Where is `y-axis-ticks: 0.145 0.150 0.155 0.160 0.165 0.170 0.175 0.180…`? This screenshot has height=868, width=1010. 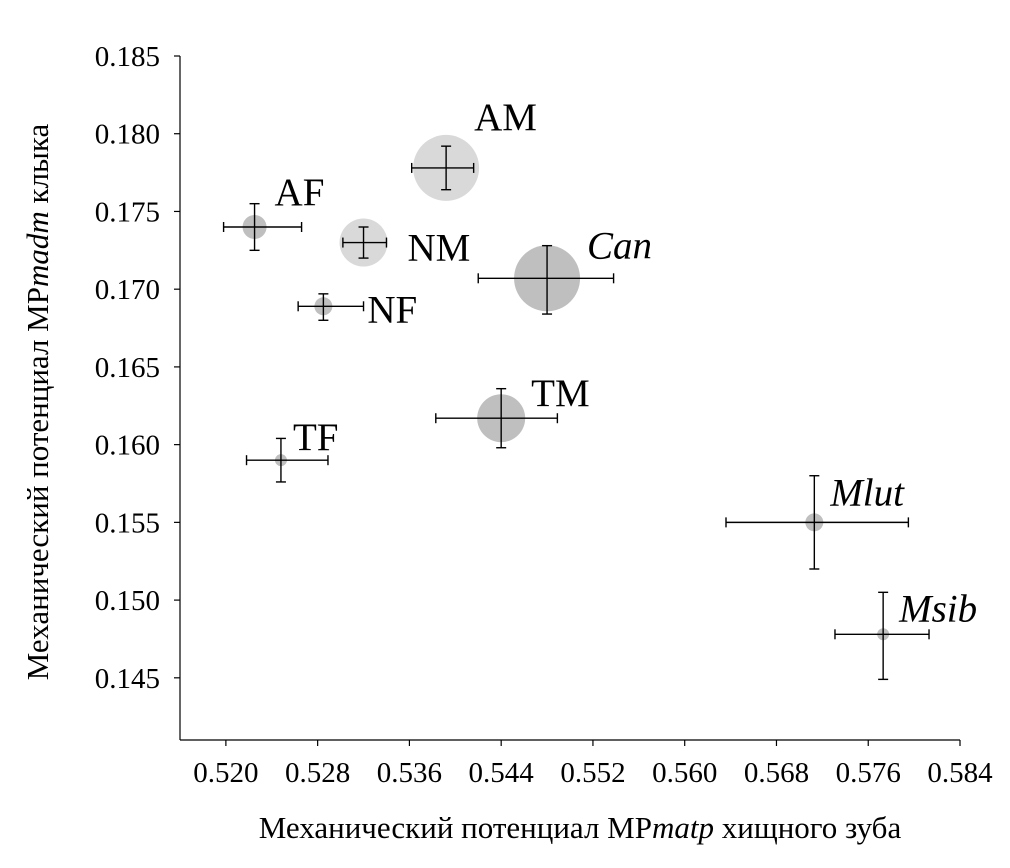 y-axis-ticks: 0.145 0.150 0.155 0.160 0.165 0.170 0.175 0.180… is located at coordinates (137, 368).